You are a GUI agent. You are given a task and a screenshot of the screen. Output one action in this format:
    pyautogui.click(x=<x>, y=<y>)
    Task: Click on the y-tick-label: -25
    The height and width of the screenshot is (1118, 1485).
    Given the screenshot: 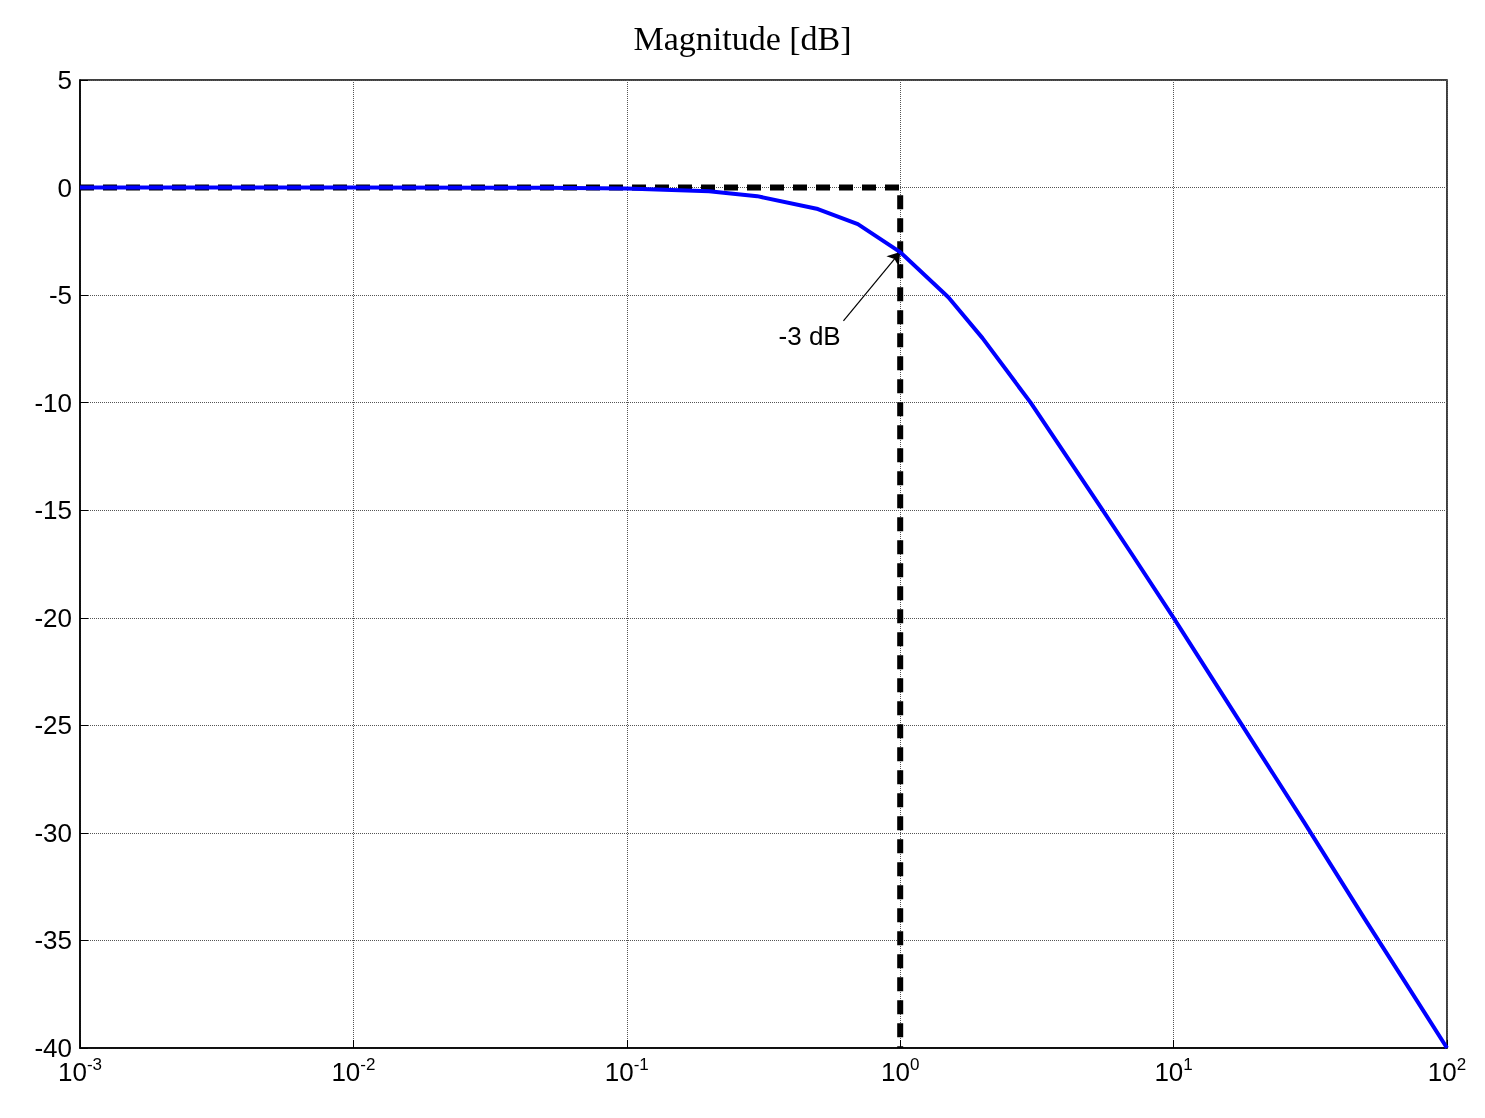 What is the action you would take?
    pyautogui.click(x=53, y=725)
    